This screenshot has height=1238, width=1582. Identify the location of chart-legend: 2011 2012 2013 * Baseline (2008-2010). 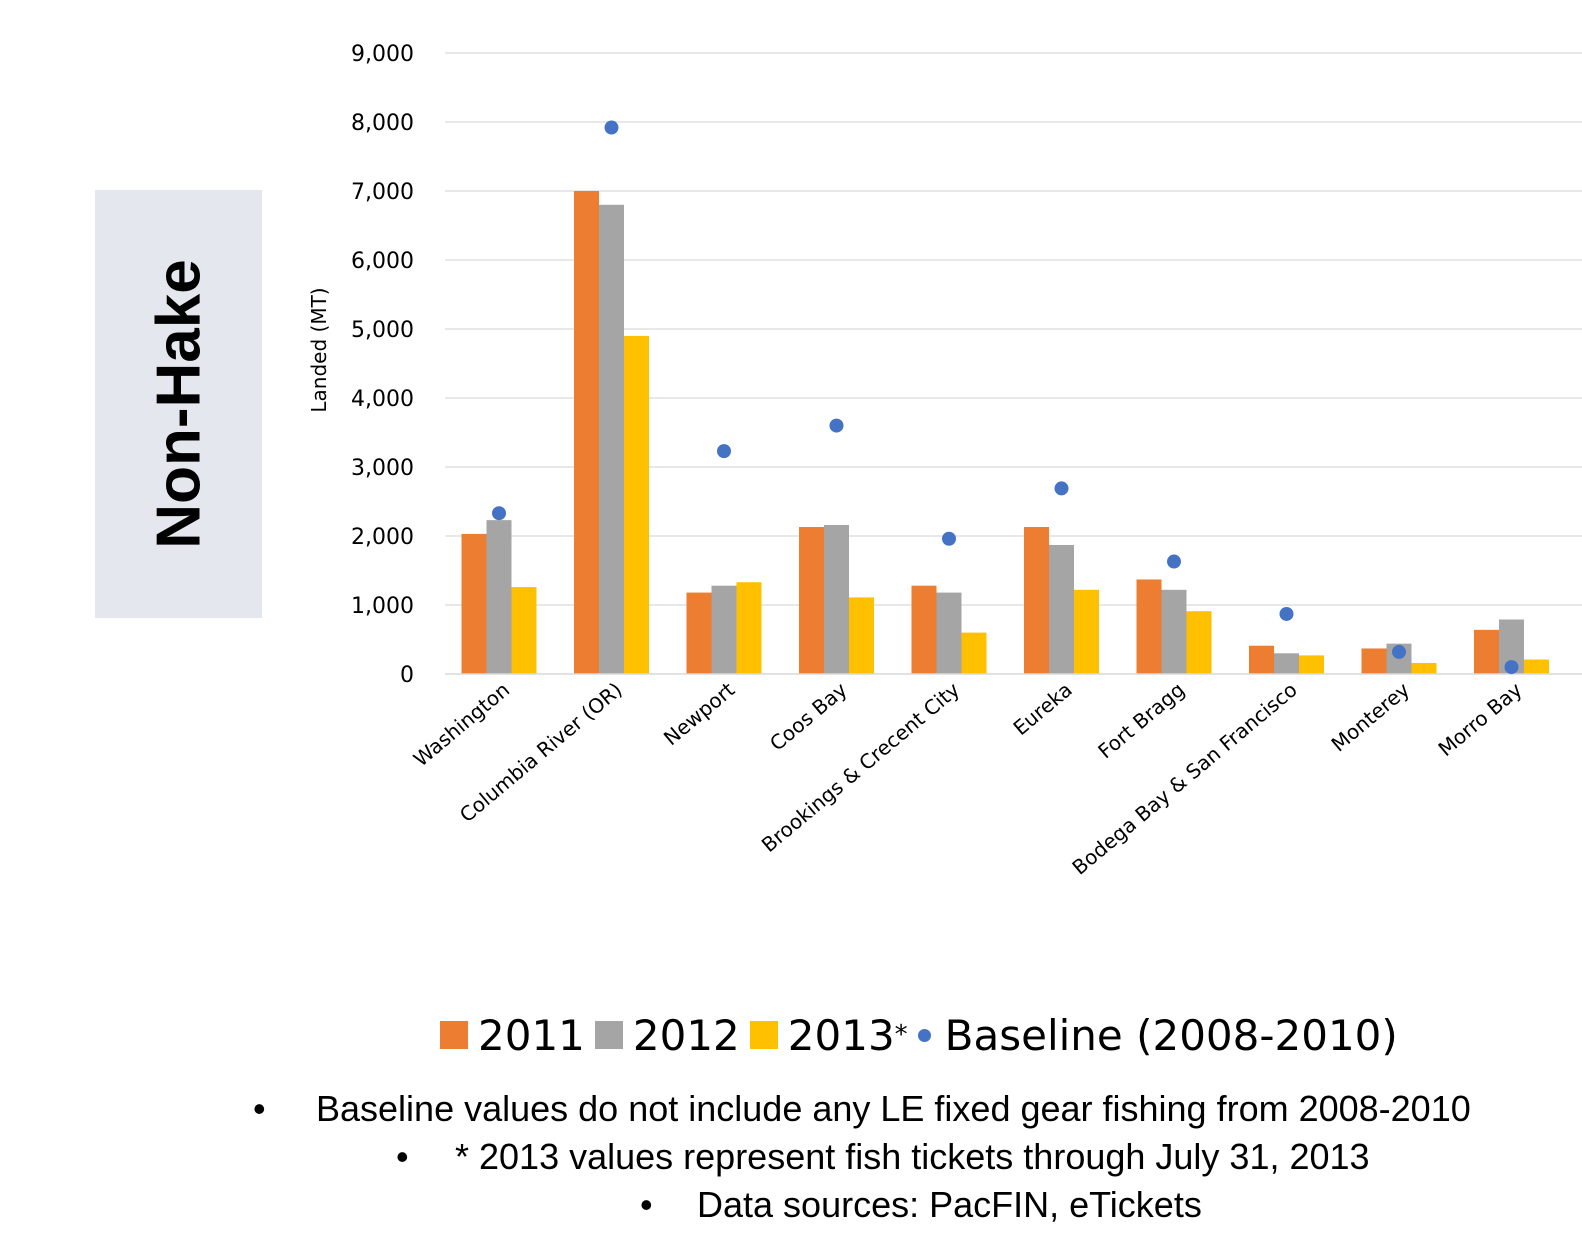
(924, 1035).